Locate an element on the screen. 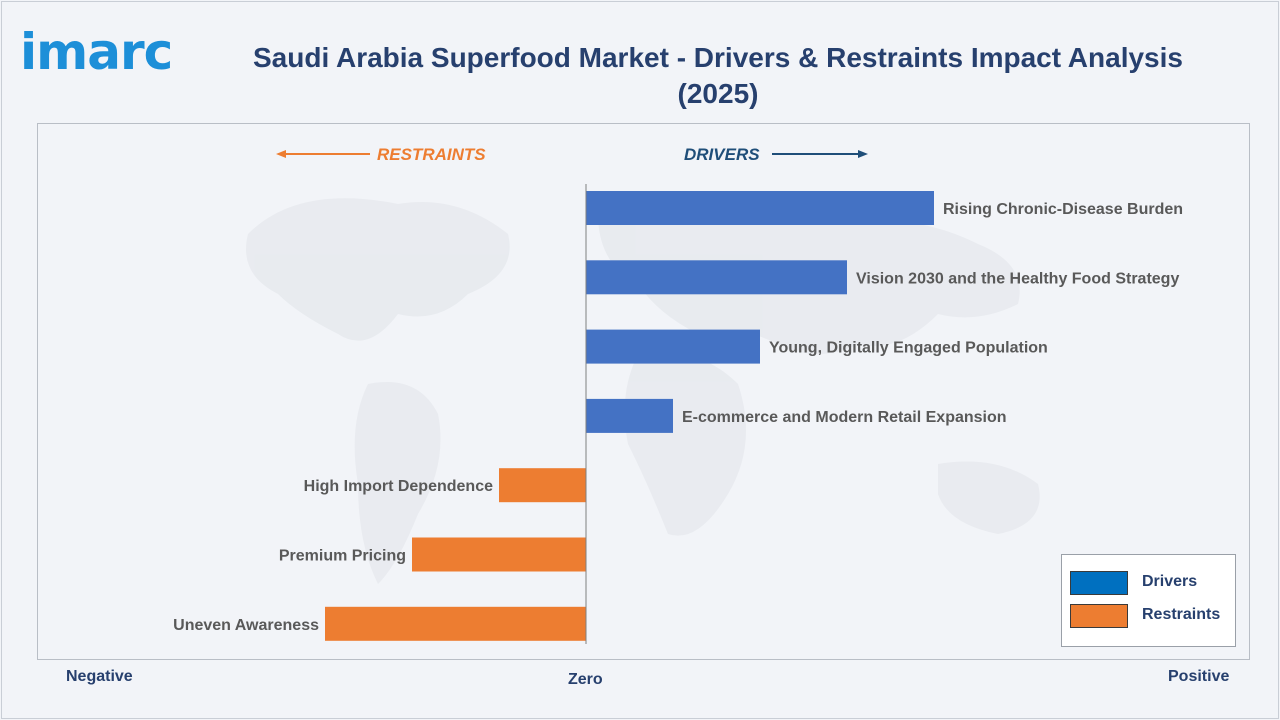 This screenshot has width=1280, height=720. bar-uneven-awareness is located at coordinates (455, 623).